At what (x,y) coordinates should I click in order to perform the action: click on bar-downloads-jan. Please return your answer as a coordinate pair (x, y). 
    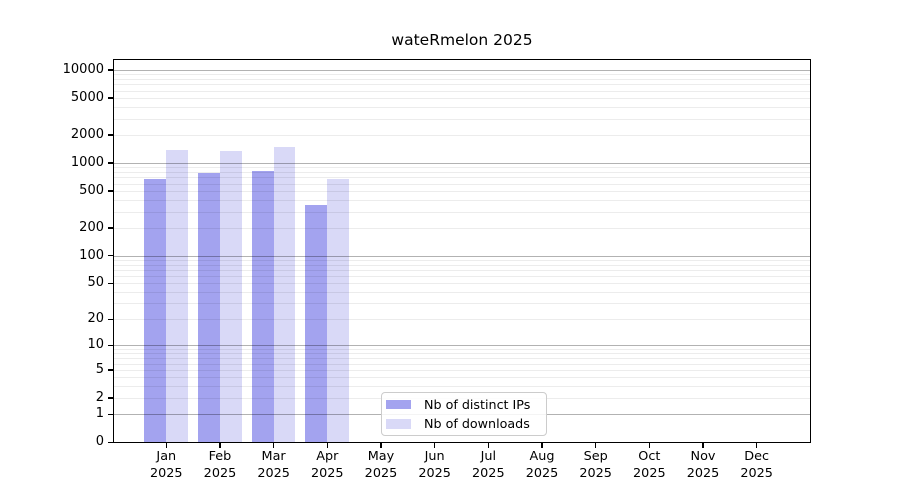
    Looking at the image, I should click on (177, 296).